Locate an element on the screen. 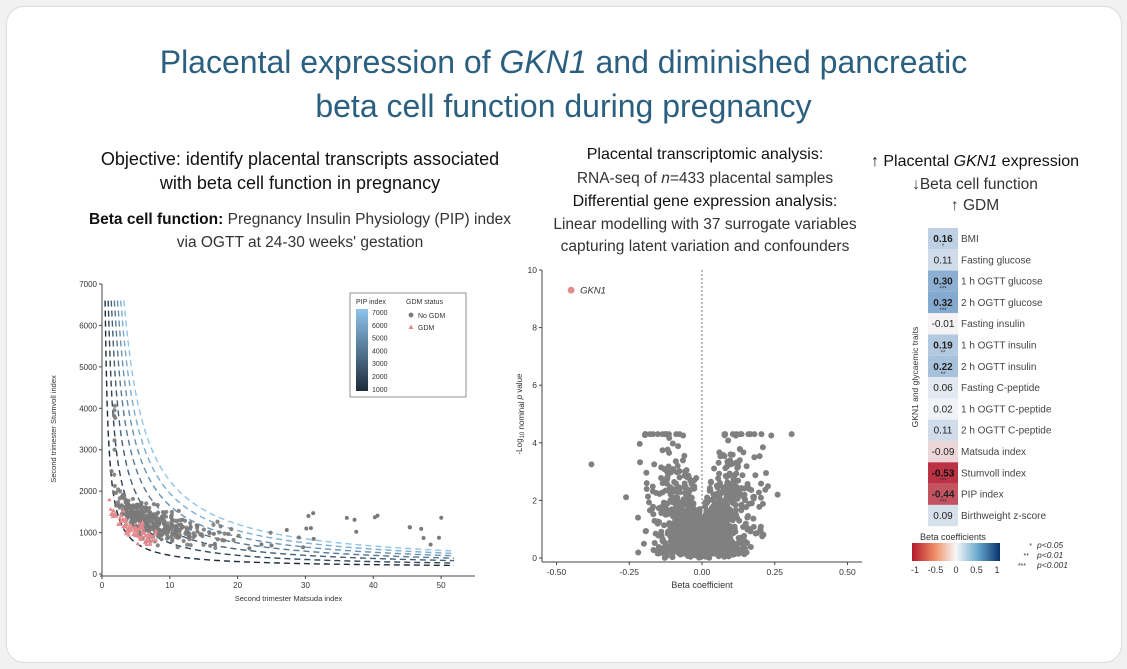 This screenshot has height=669, width=1127. sig-text: p<0.001 is located at coordinates (1052, 565).